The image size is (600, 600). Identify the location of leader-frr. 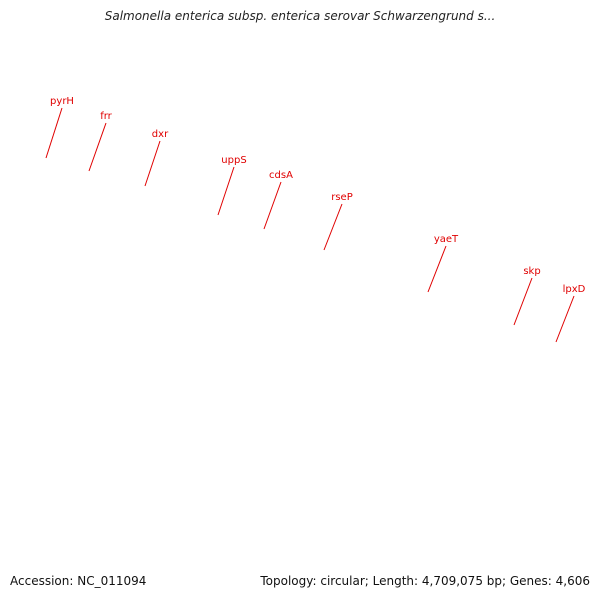
(97, 147).